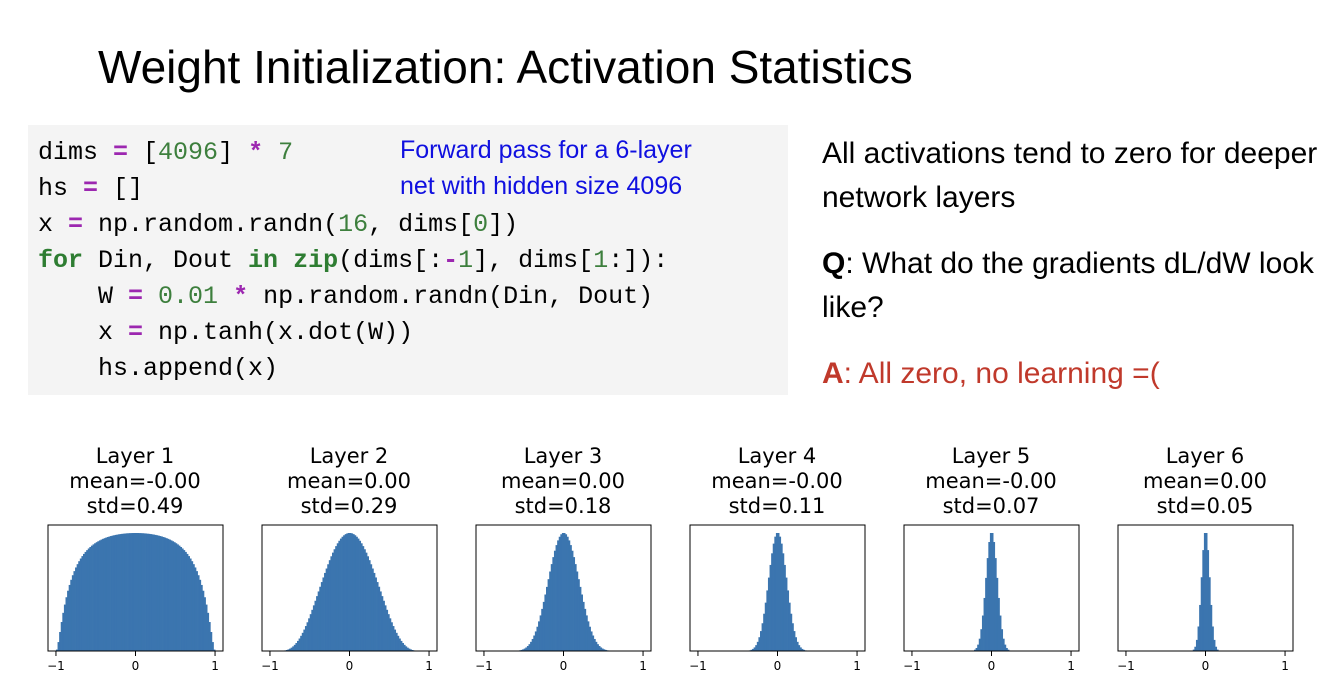 This screenshot has height=696, width=1336. I want to click on chart-mean-label: mean=0.00, so click(563, 481).